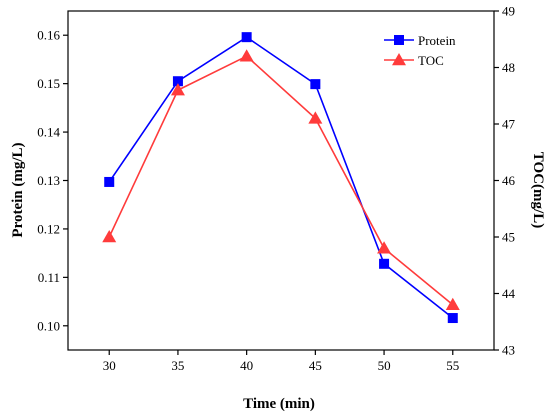 Image resolution: width=550 pixels, height=417 pixels. What do you see at coordinates (538, 190) in the screenshot?
I see `right-y-axis-title: TOC(mg/L)` at bounding box center [538, 190].